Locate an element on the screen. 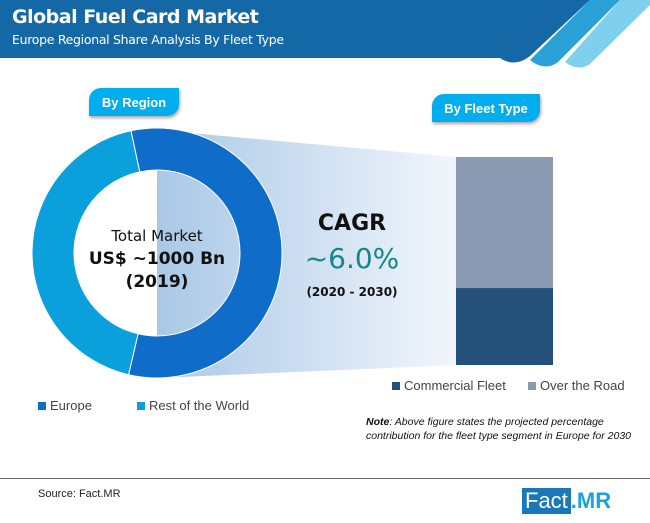 The width and height of the screenshot is (650, 523). logo-part1: Fact is located at coordinates (546, 501).